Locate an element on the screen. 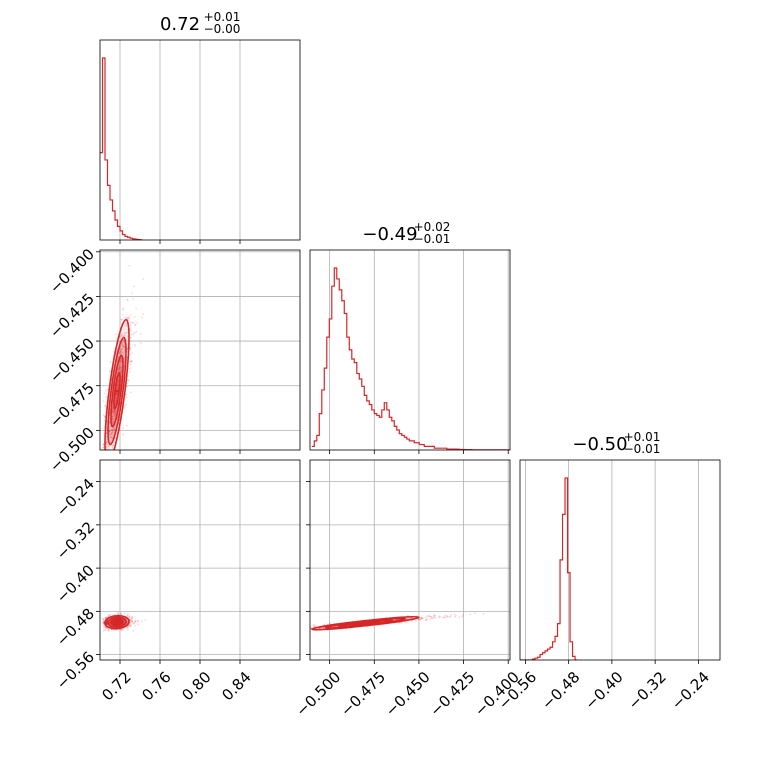  title-minus-0: −0.00 is located at coordinates (222, 29).